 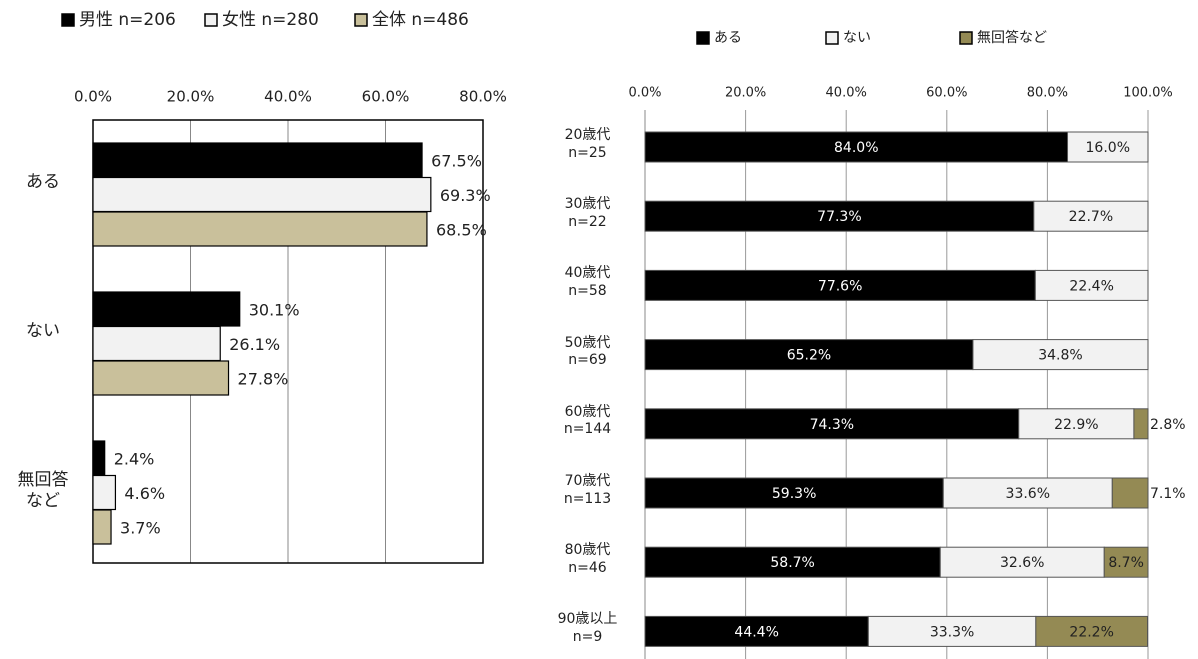 I want to click on data-label: 32.6%, so click(x=1022, y=563).